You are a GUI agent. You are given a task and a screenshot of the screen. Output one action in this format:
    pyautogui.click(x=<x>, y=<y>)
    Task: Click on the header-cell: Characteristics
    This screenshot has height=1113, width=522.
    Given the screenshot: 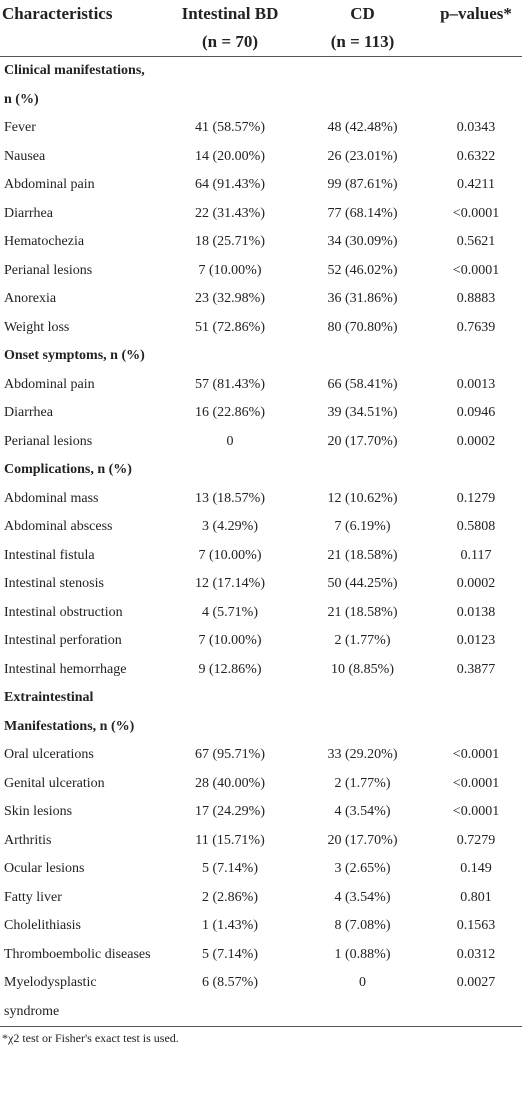 What is the action you would take?
    pyautogui.click(x=82, y=28)
    